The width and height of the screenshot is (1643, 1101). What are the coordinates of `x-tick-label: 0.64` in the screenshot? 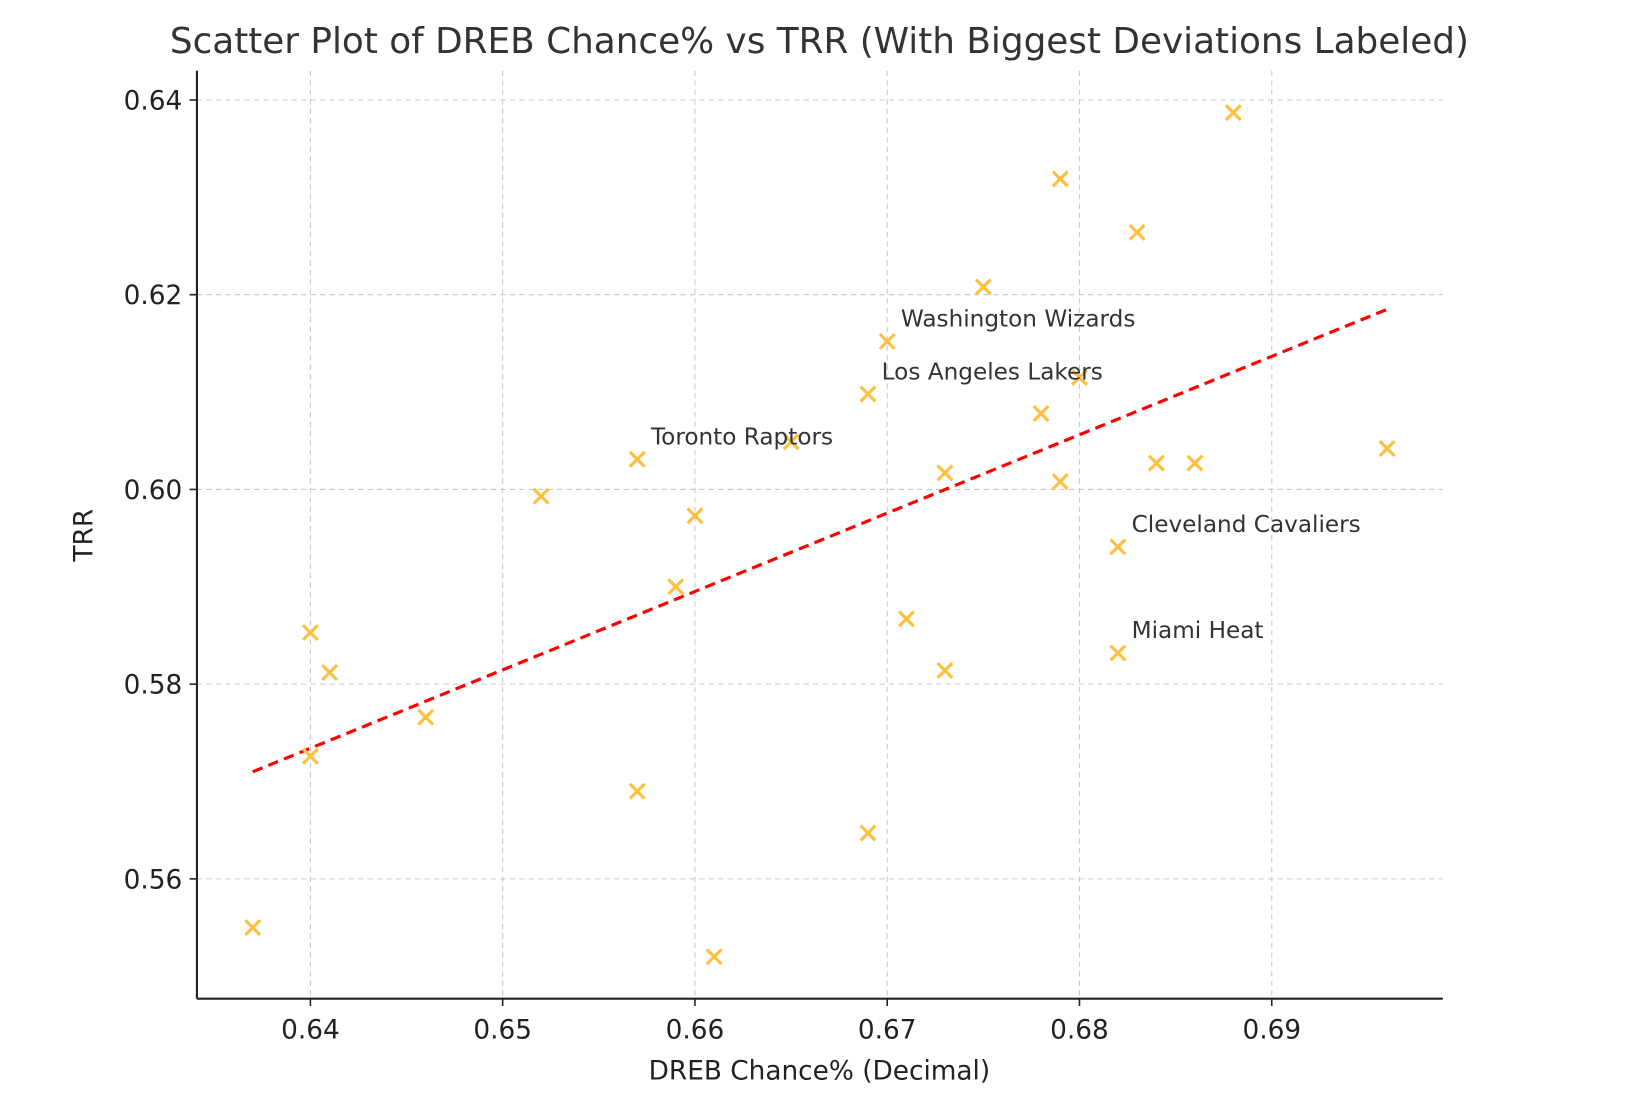 It's located at (310, 1031).